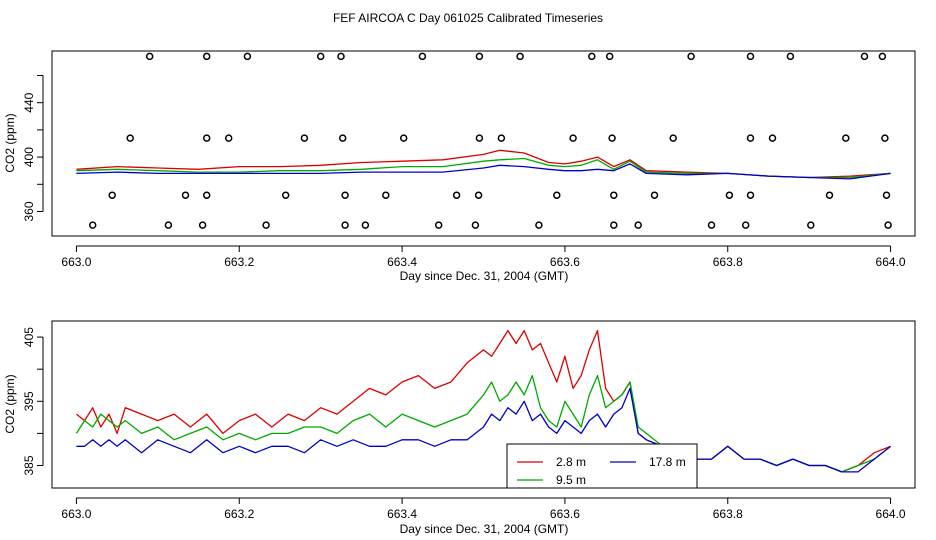  I want to click on top-x-tick-label: 663.0, so click(76, 262).